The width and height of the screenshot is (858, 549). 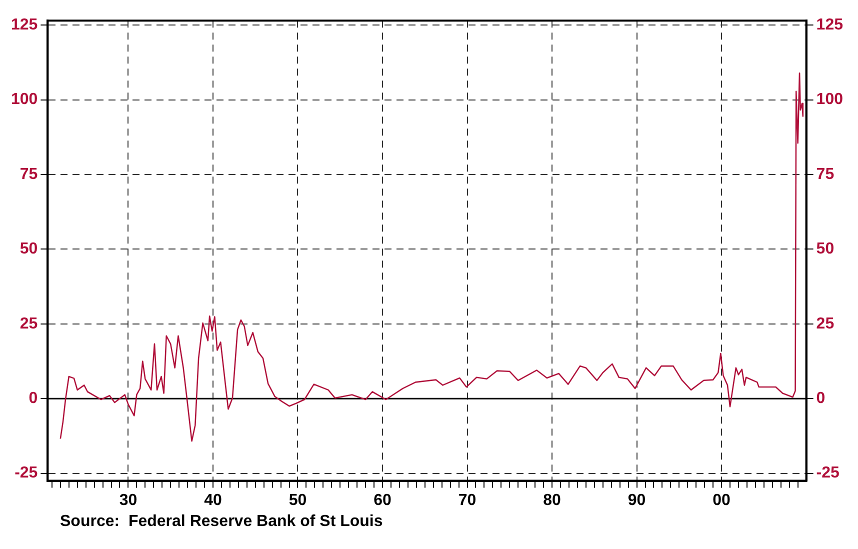 I want to click on y-tick-label: 100, so click(x=24, y=99).